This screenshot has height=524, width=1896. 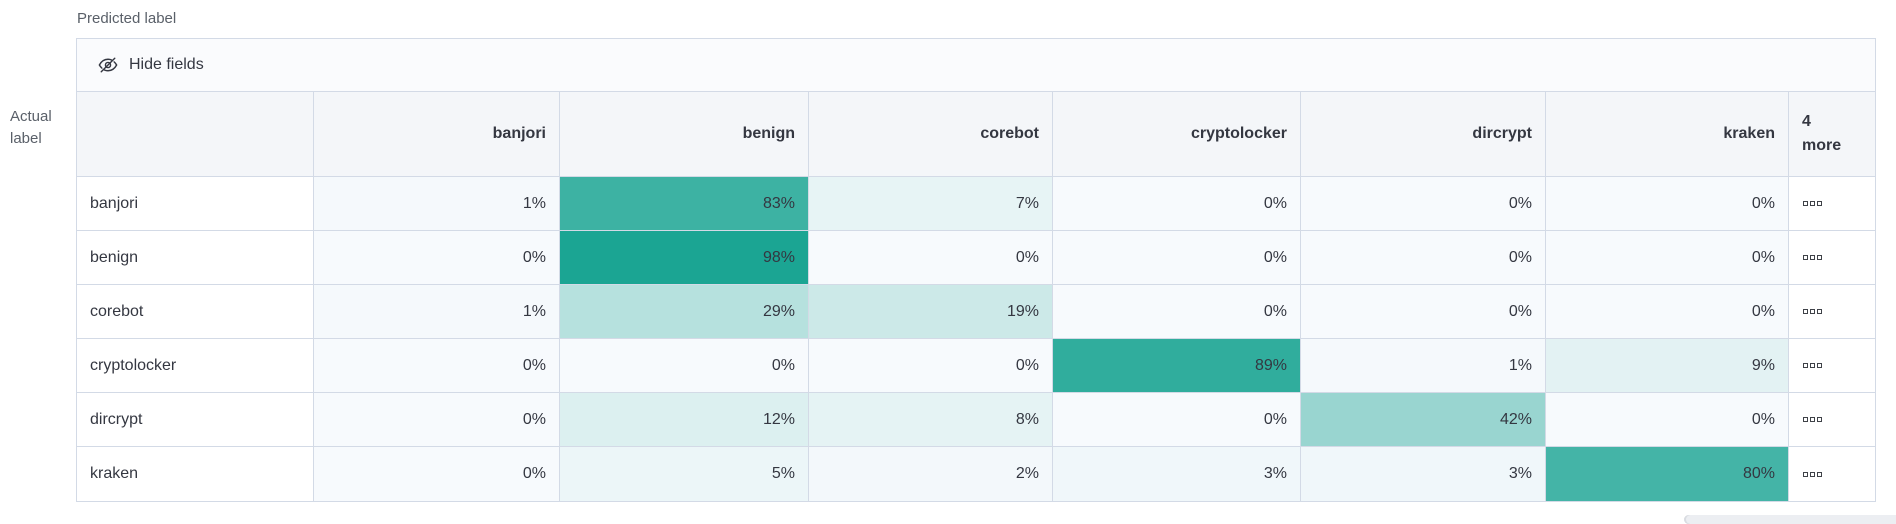 I want to click on matrix-cell-corebot-cryptolocker: 0%, so click(x=1177, y=312).